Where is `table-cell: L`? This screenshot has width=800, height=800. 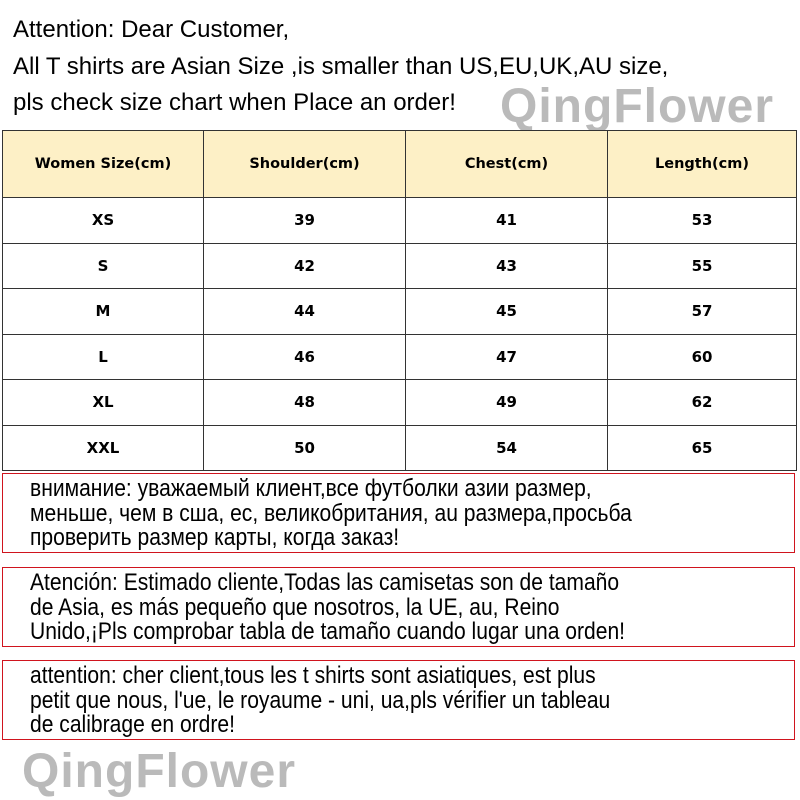 table-cell: L is located at coordinates (103, 356).